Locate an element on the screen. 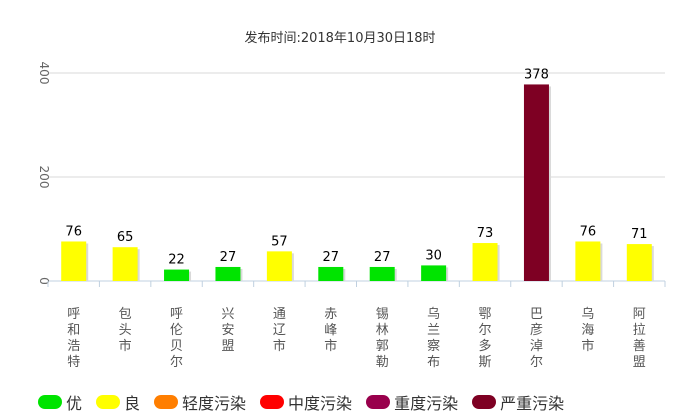 This screenshot has height=418, width=681. legend-label: 中度污染 is located at coordinates (320, 403).